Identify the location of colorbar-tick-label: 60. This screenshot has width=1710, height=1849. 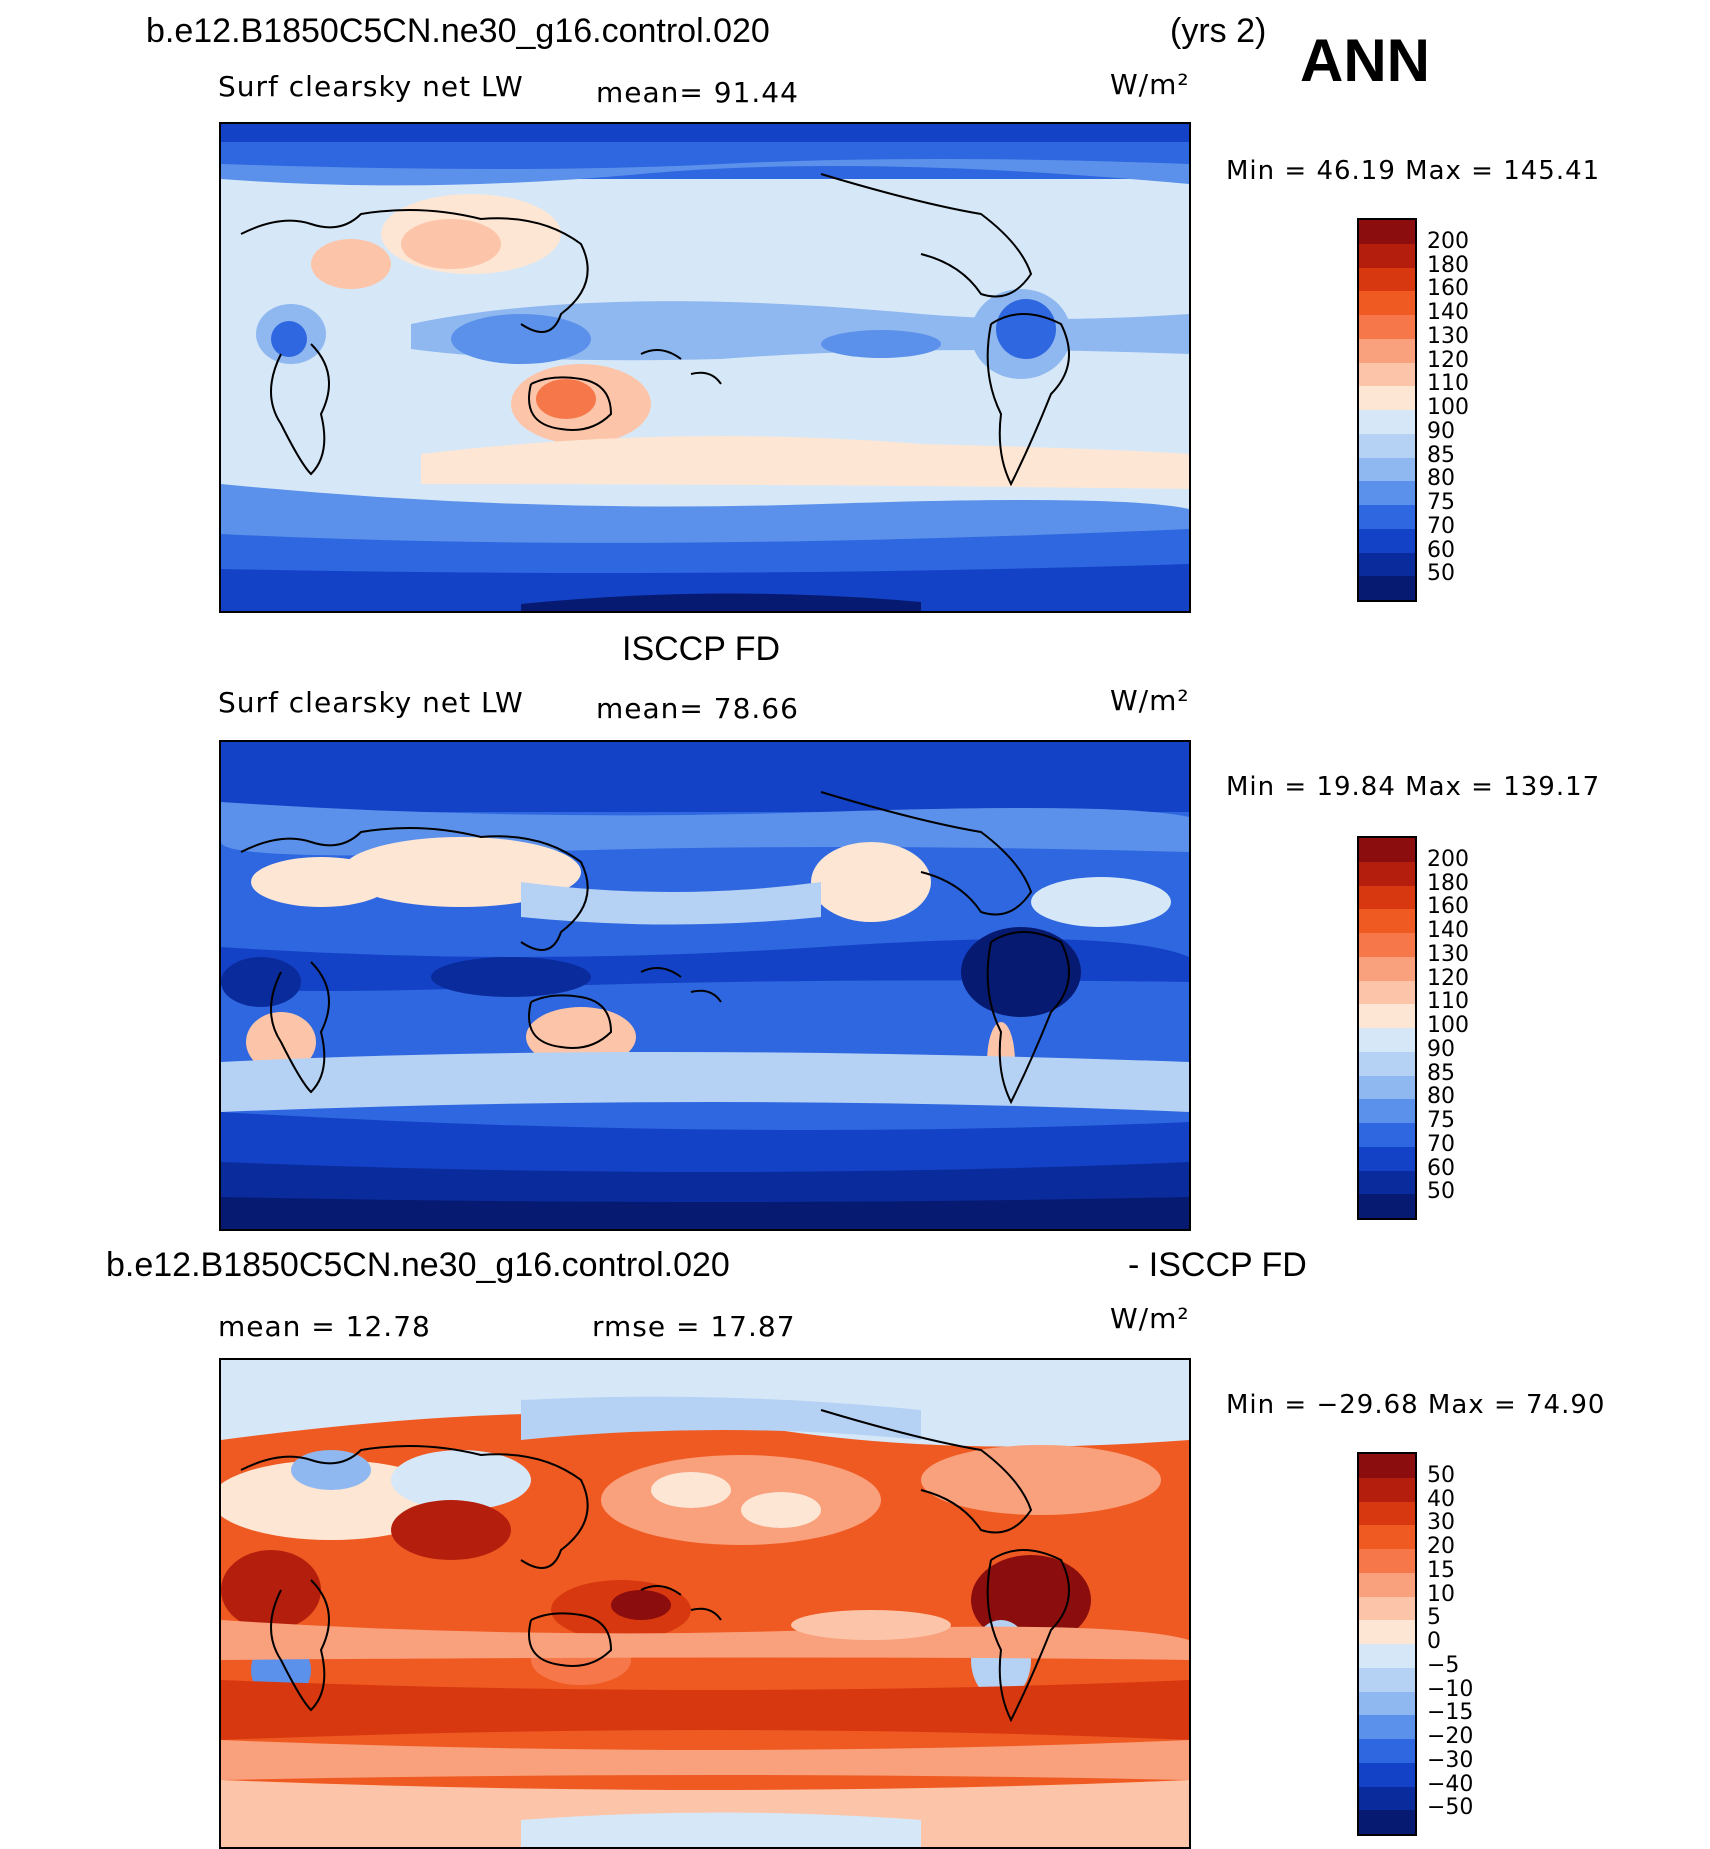
(1441, 1168).